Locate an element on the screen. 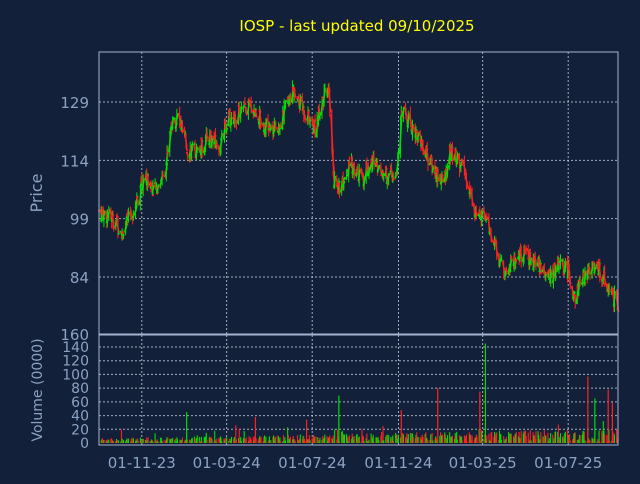  chart-title: IOSP - last updated 09/10/2025 is located at coordinates (356, 26).